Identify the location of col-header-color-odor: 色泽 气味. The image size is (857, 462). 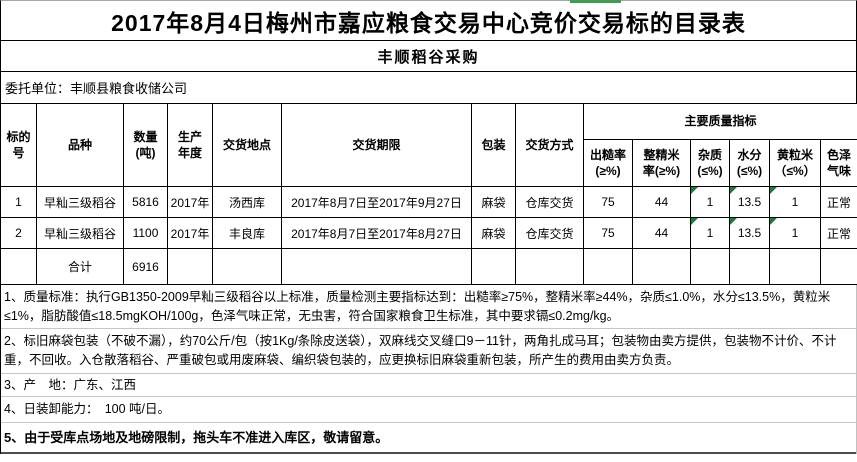
(838, 163).